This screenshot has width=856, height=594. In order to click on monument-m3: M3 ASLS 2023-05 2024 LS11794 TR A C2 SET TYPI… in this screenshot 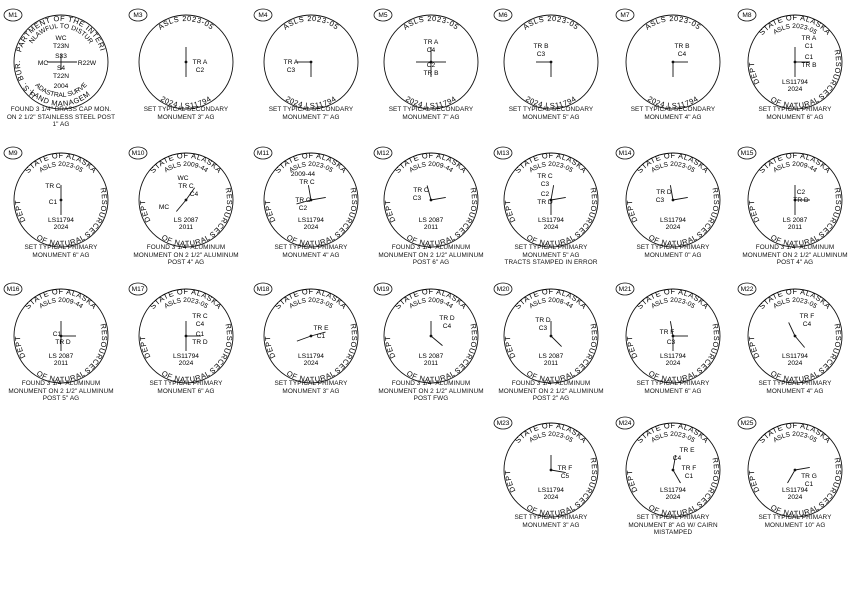, I will do `click(186, 96)`.